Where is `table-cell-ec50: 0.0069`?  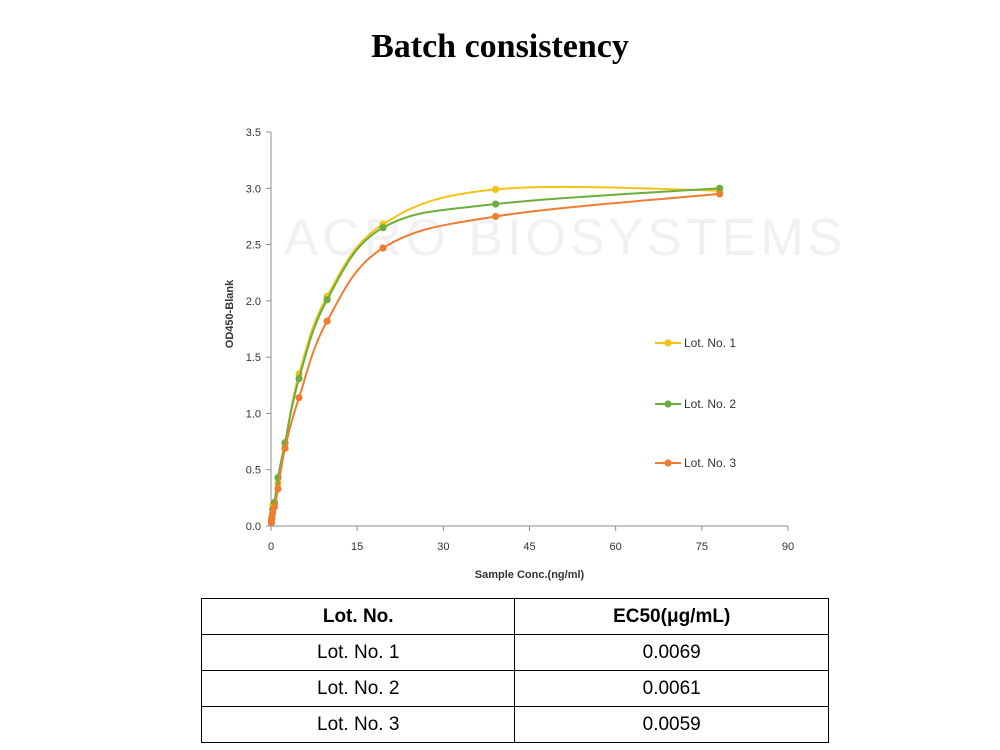
table-cell-ec50: 0.0069 is located at coordinates (671, 652).